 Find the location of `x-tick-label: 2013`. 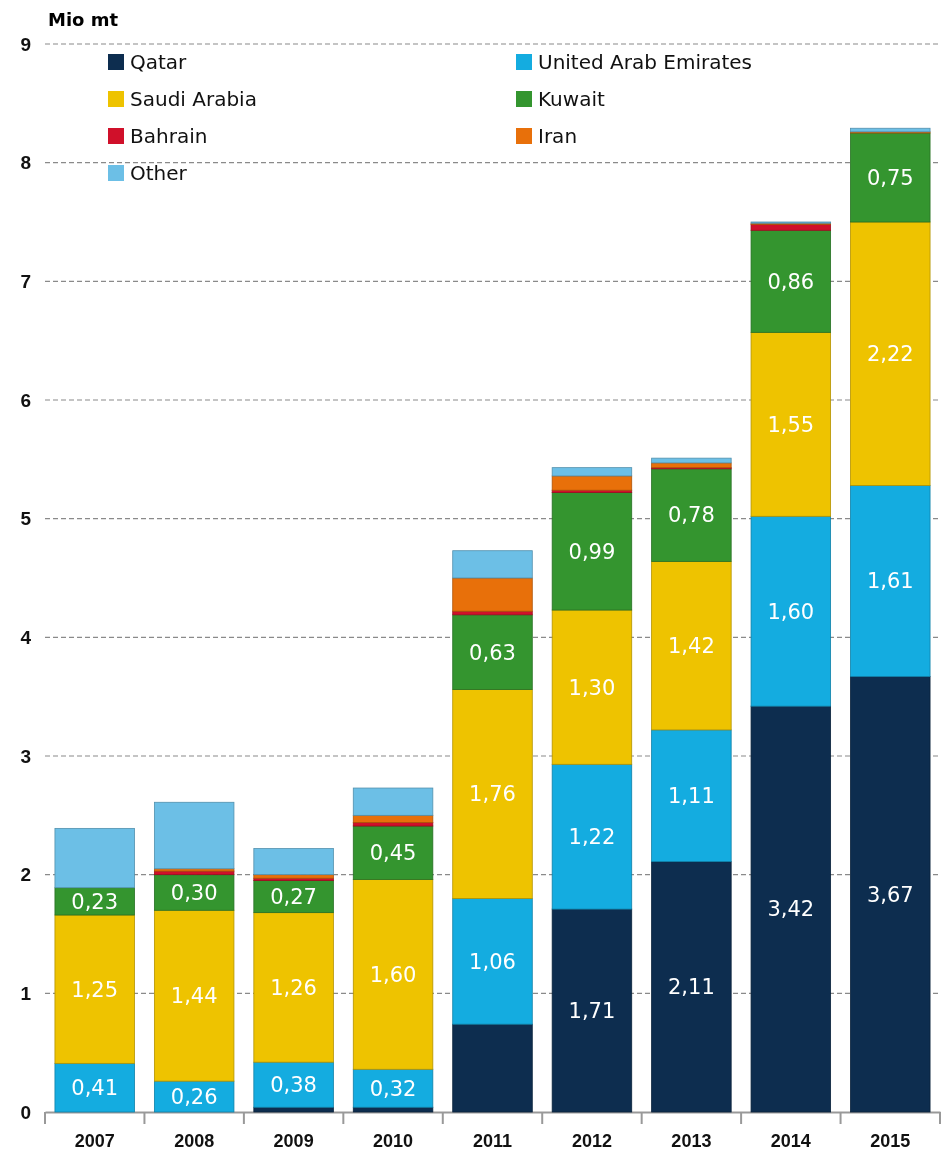

x-tick-label: 2013 is located at coordinates (691, 1140).